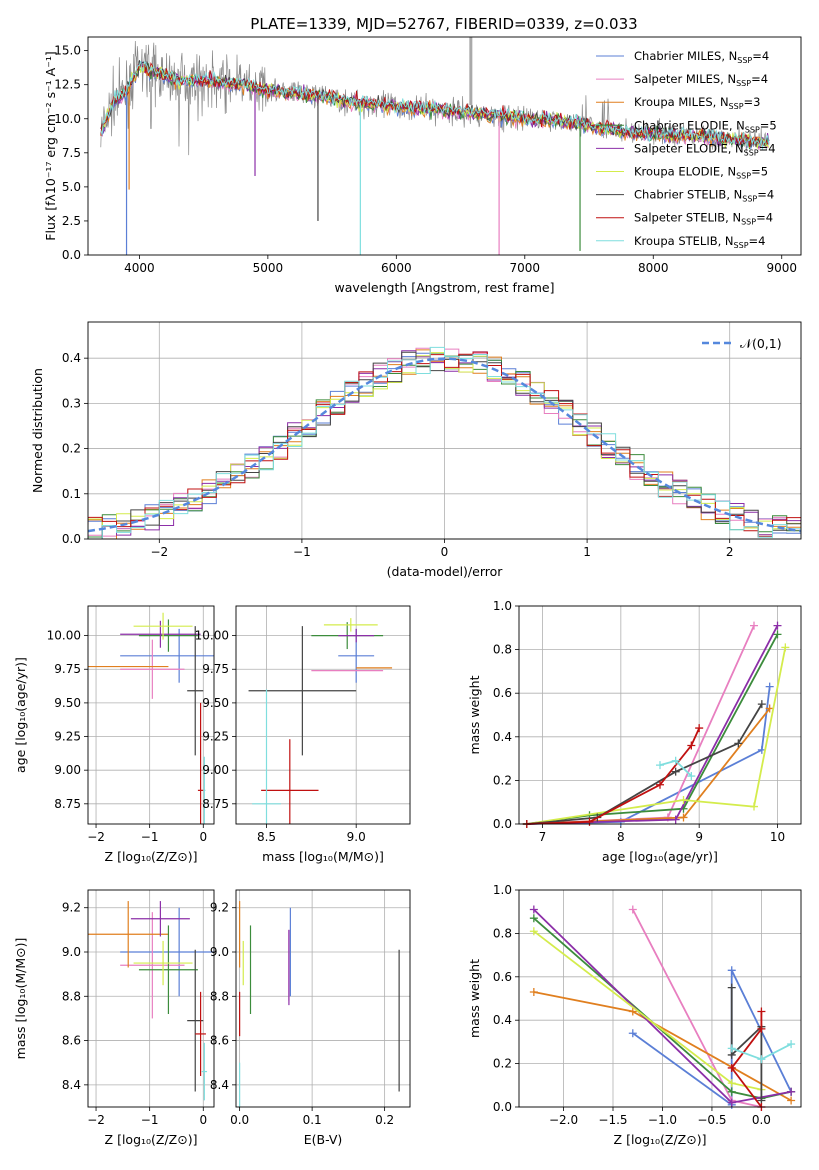  What do you see at coordinates (67, 85) in the screenshot?
I see `y-tick-label: 12.5` at bounding box center [67, 85].